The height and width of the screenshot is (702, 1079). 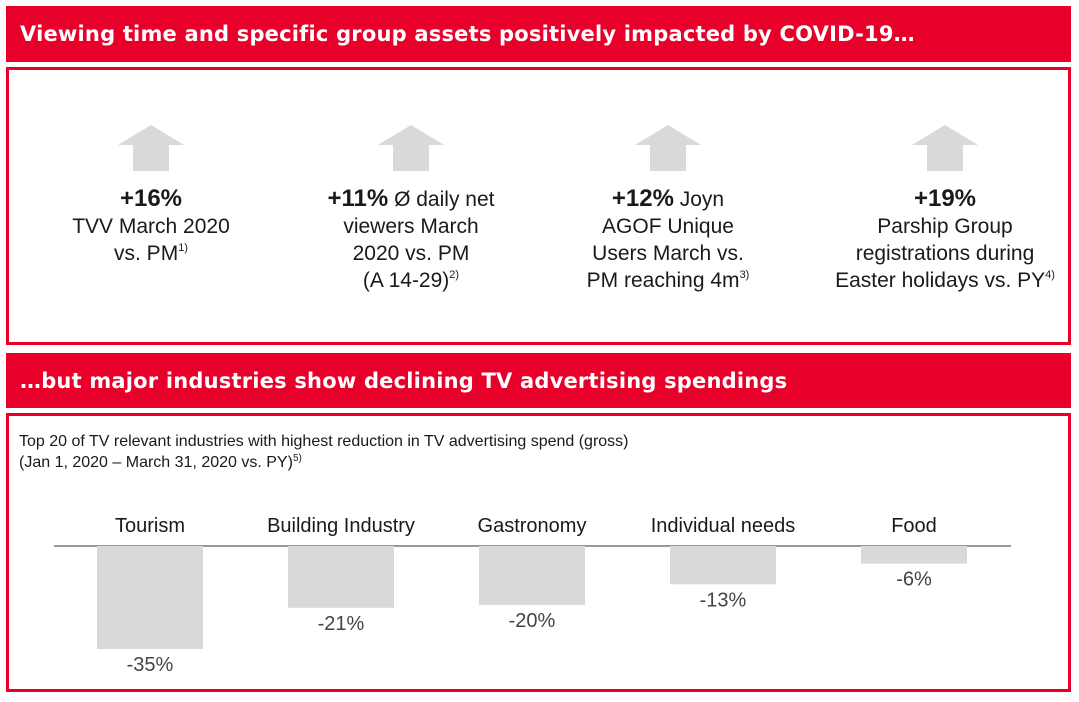 What do you see at coordinates (150, 665) in the screenshot?
I see `data-label: -35%` at bounding box center [150, 665].